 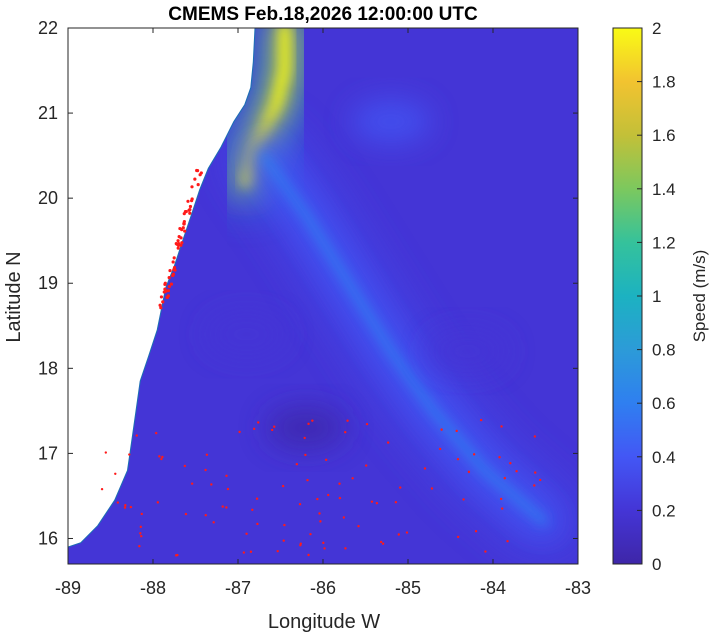 What do you see at coordinates (48, 453) in the screenshot?
I see `y-tick-label: 17` at bounding box center [48, 453].